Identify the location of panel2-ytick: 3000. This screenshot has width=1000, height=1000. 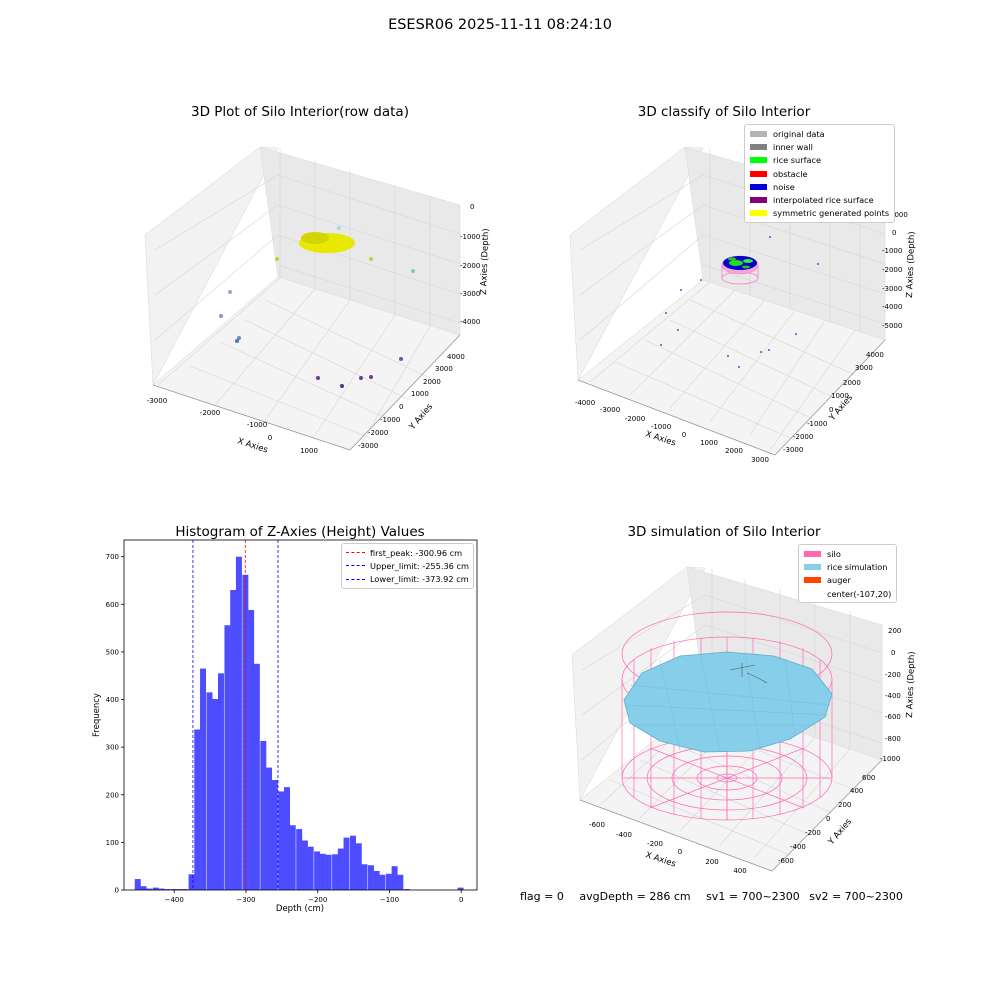
(864, 368).